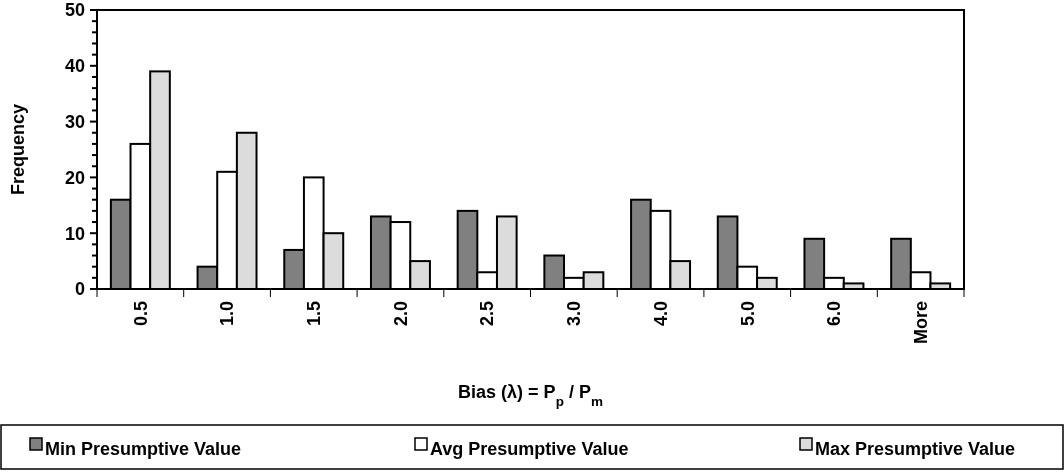 This screenshot has height=474, width=1064. What do you see at coordinates (227, 314) in the screenshot?
I see `x-tick-label: 1.0` at bounding box center [227, 314].